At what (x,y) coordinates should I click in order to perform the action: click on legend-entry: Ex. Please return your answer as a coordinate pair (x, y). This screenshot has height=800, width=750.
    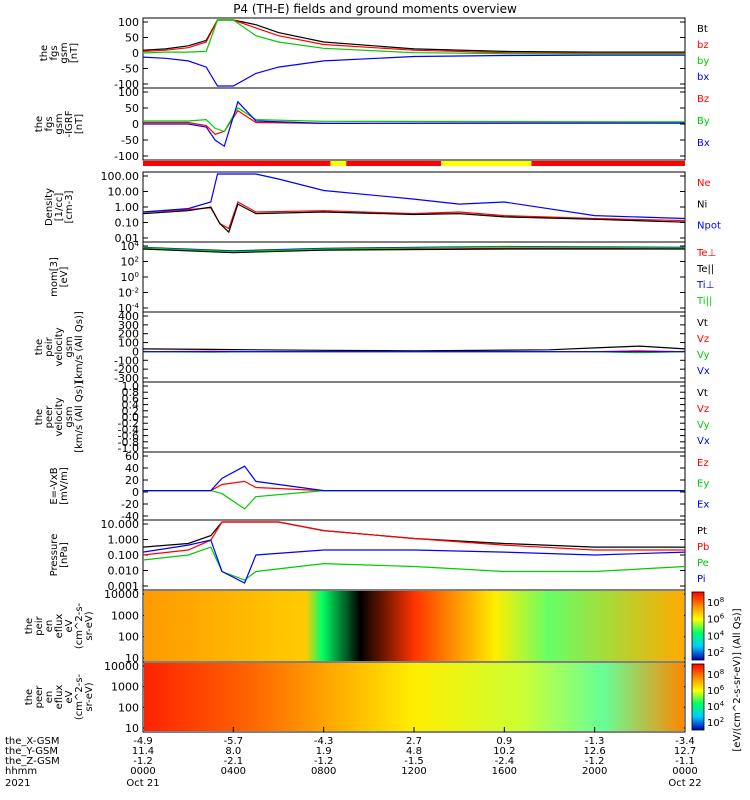
    Looking at the image, I should click on (703, 504).